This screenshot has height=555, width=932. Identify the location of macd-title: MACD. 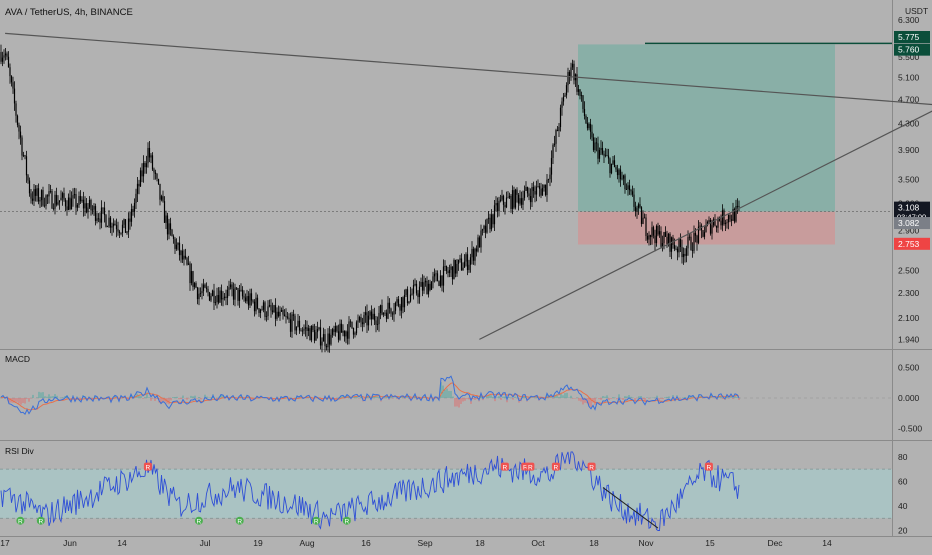
(17, 359).